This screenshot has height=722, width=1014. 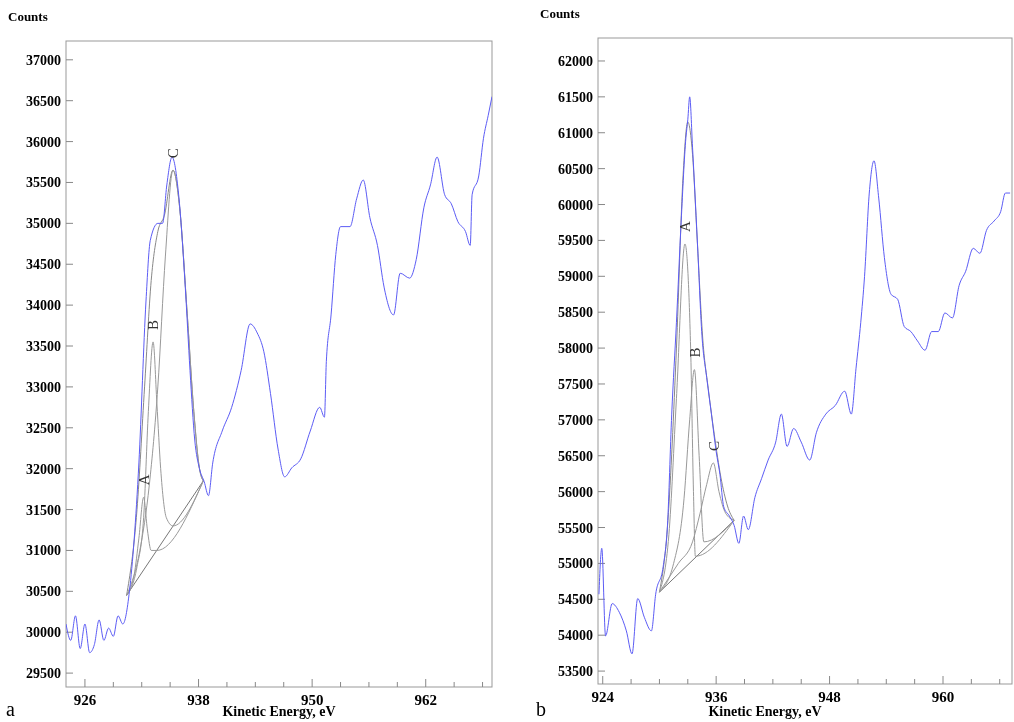 What do you see at coordinates (575, 241) in the screenshot?
I see `y-tick-label: 59500` at bounding box center [575, 241].